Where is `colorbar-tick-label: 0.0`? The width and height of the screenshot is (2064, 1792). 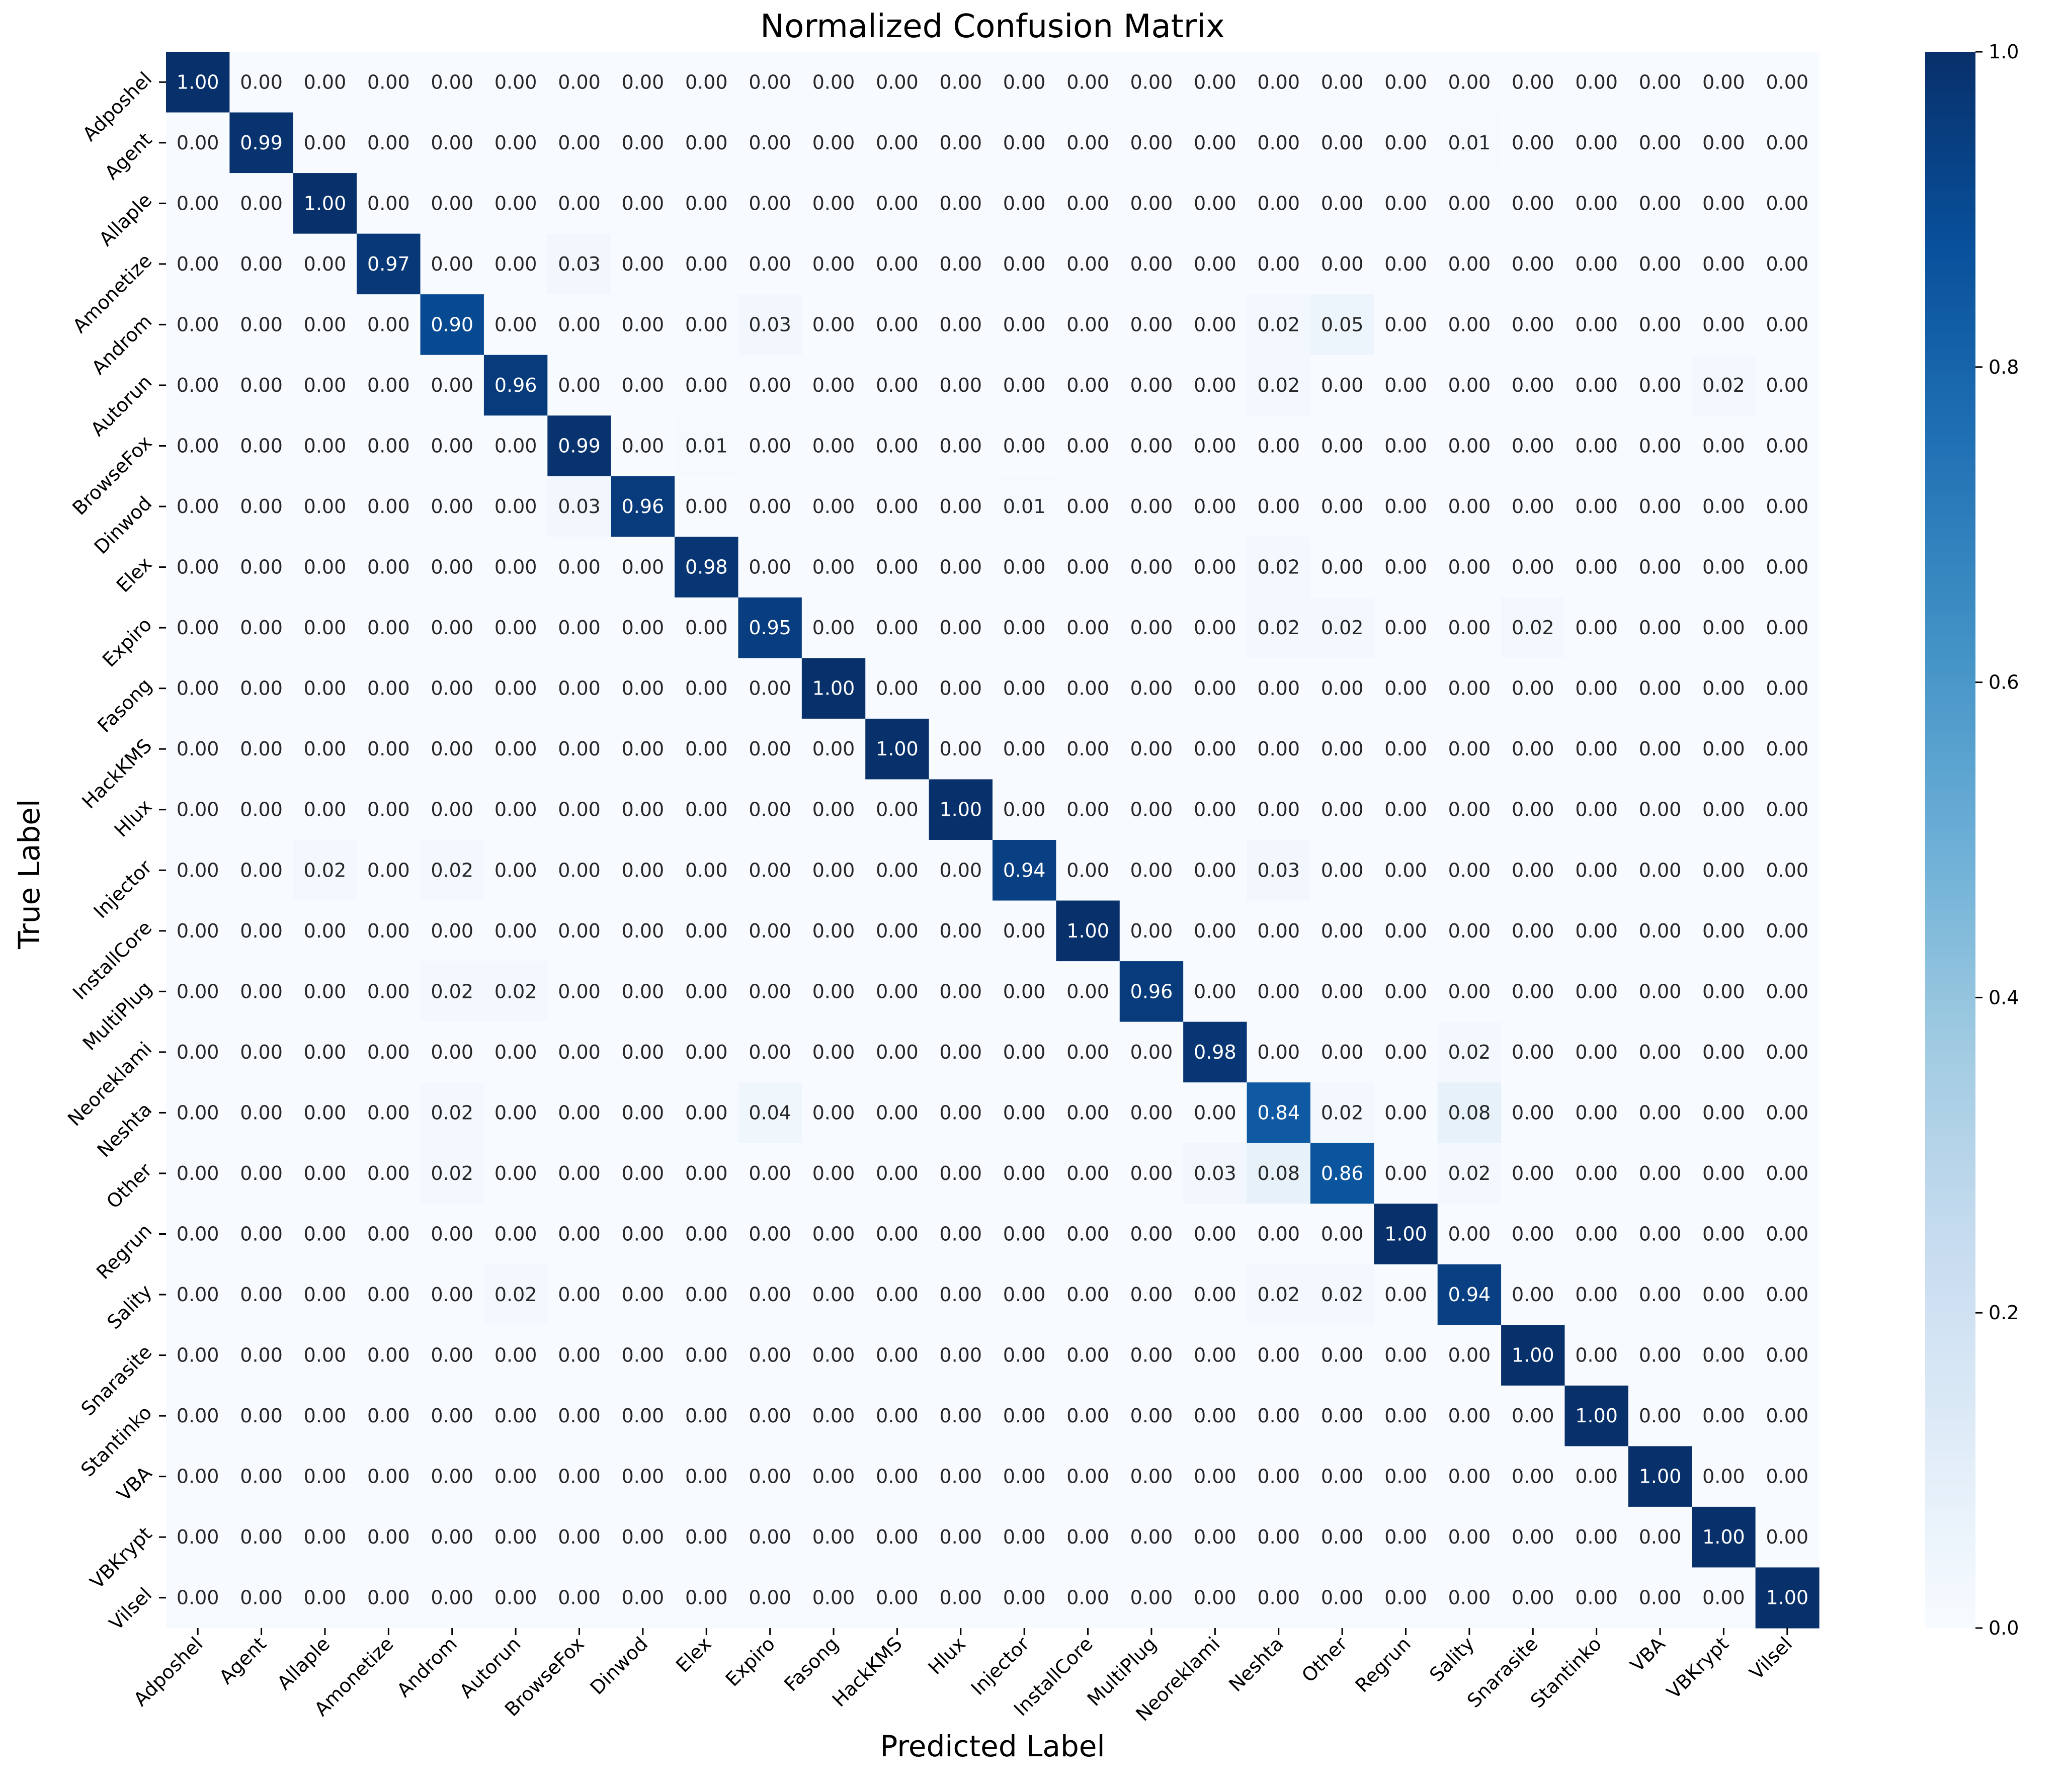
colorbar-tick-label: 0.0 is located at coordinates (2004, 1628).